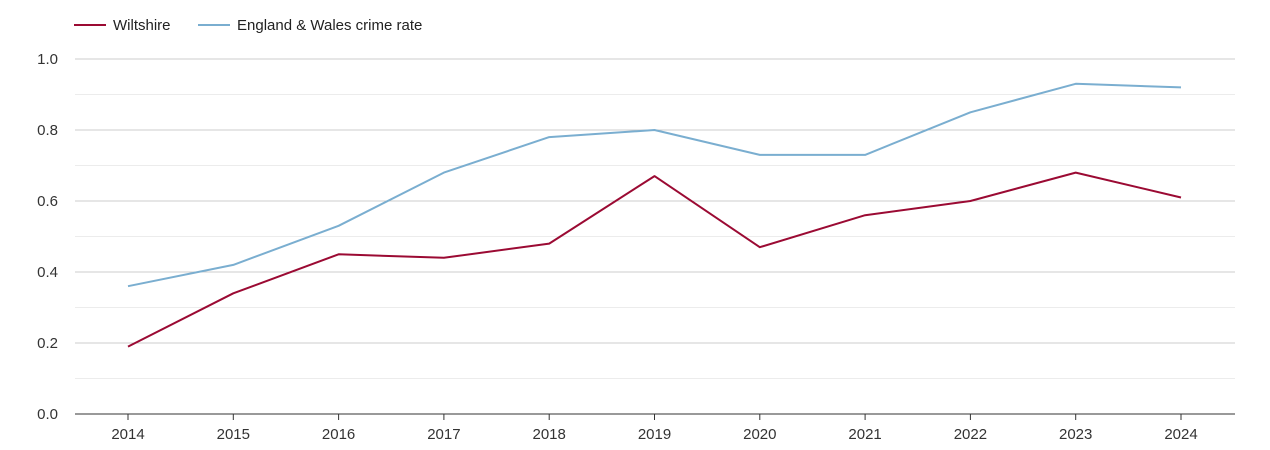 The width and height of the screenshot is (1270, 450). Describe the element at coordinates (329, 25) in the screenshot. I see `legend-label-england-wales: England & Wales crime rate` at that location.